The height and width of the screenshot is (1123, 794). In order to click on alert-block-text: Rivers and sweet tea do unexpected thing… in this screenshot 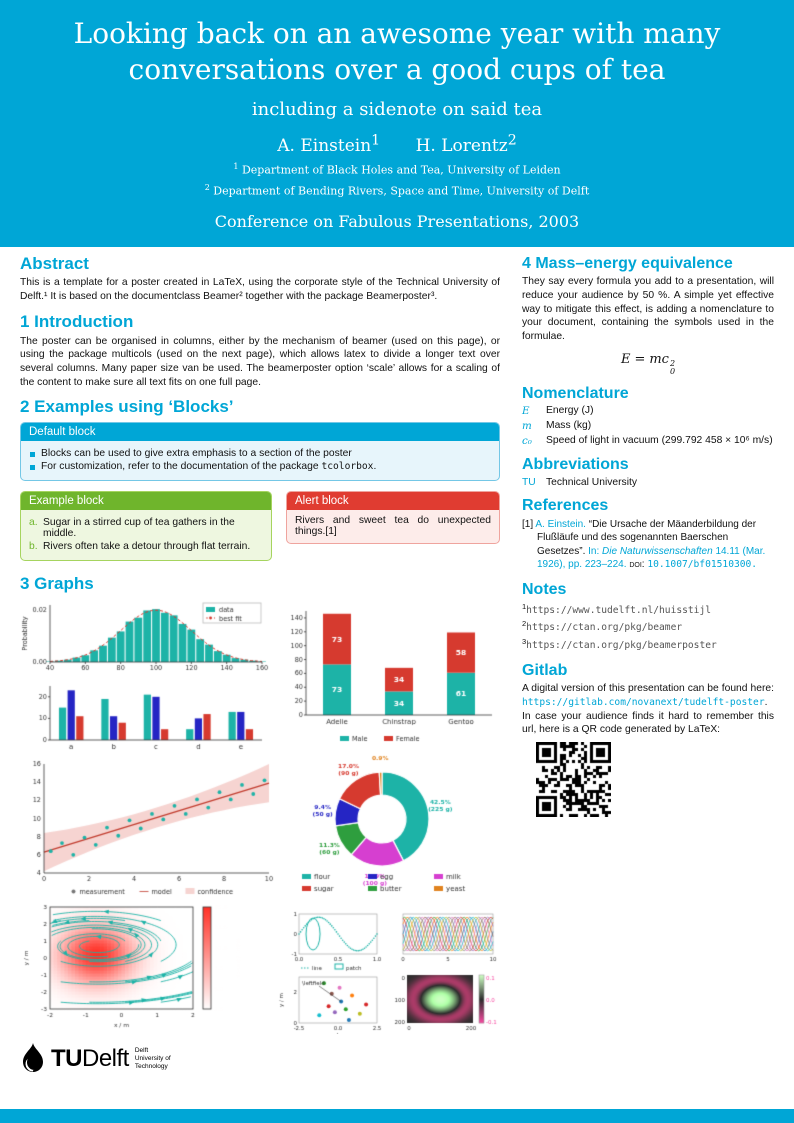, I will do `click(393, 525)`.